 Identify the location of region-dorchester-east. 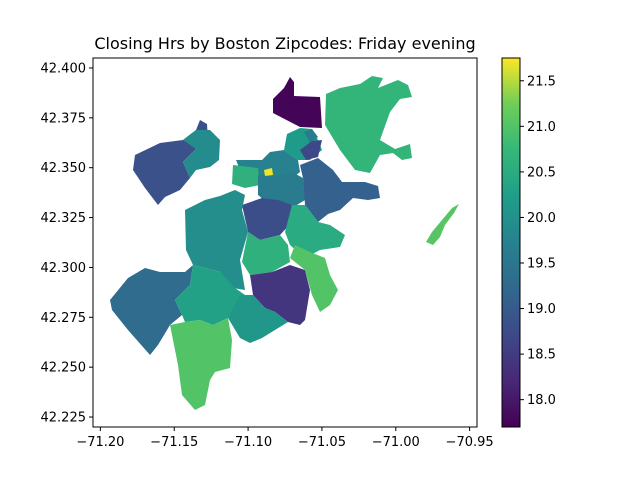
(314, 278).